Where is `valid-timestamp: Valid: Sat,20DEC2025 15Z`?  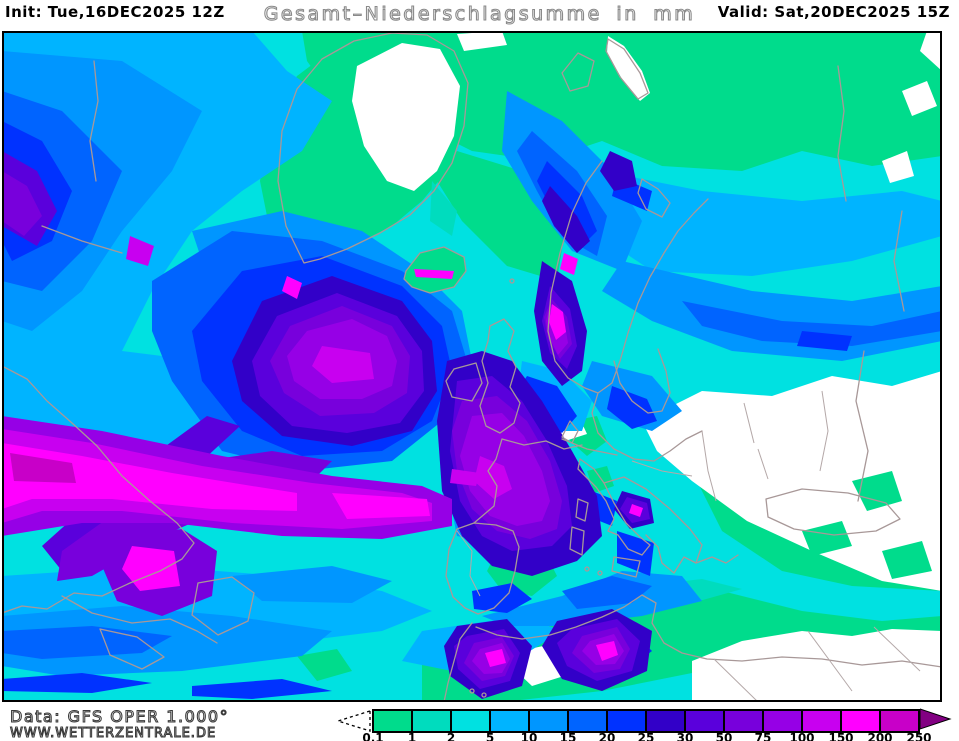 valid-timestamp: Valid: Sat,20DEC2025 15Z is located at coordinates (833, 12).